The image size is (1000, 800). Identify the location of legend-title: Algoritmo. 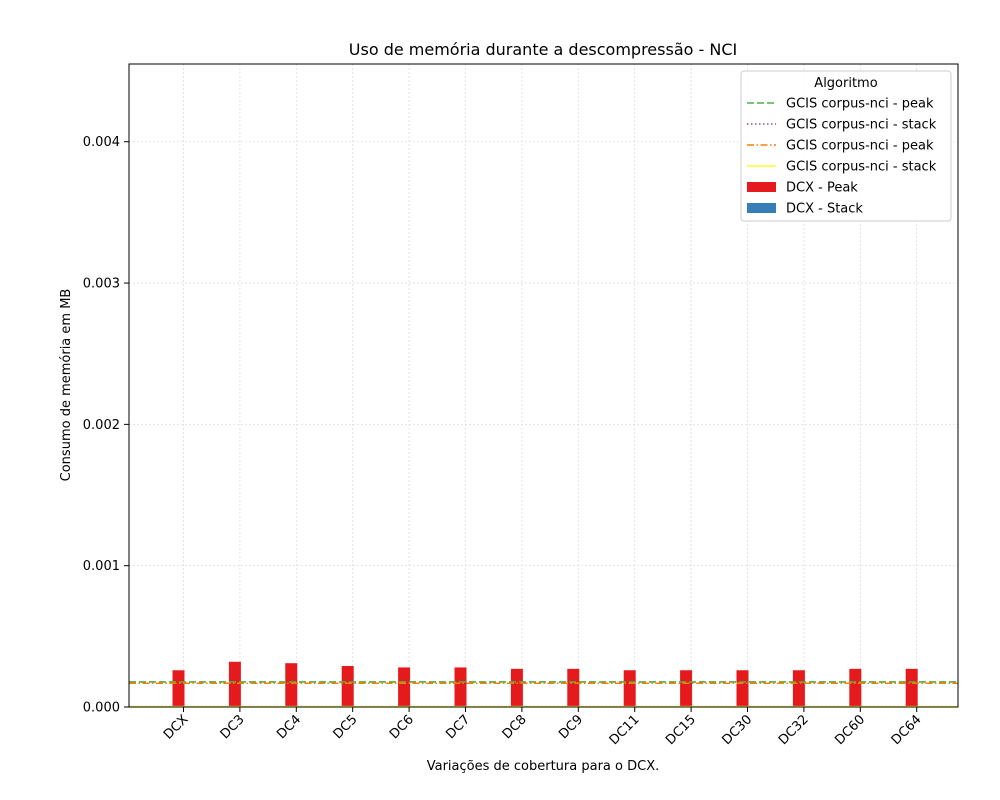
(845, 83).